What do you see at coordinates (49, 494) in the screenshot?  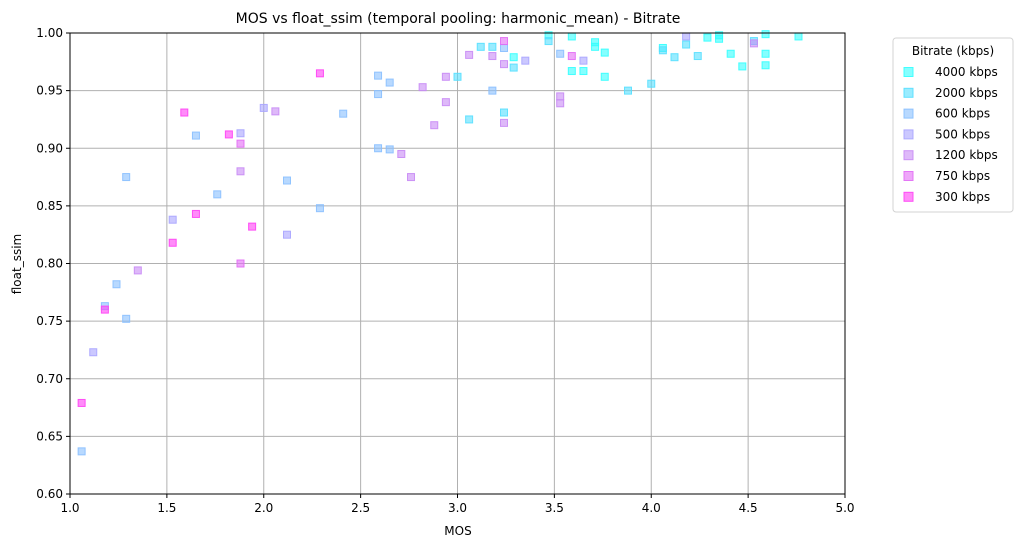 I see `y-tick-label: 0.60` at bounding box center [49, 494].